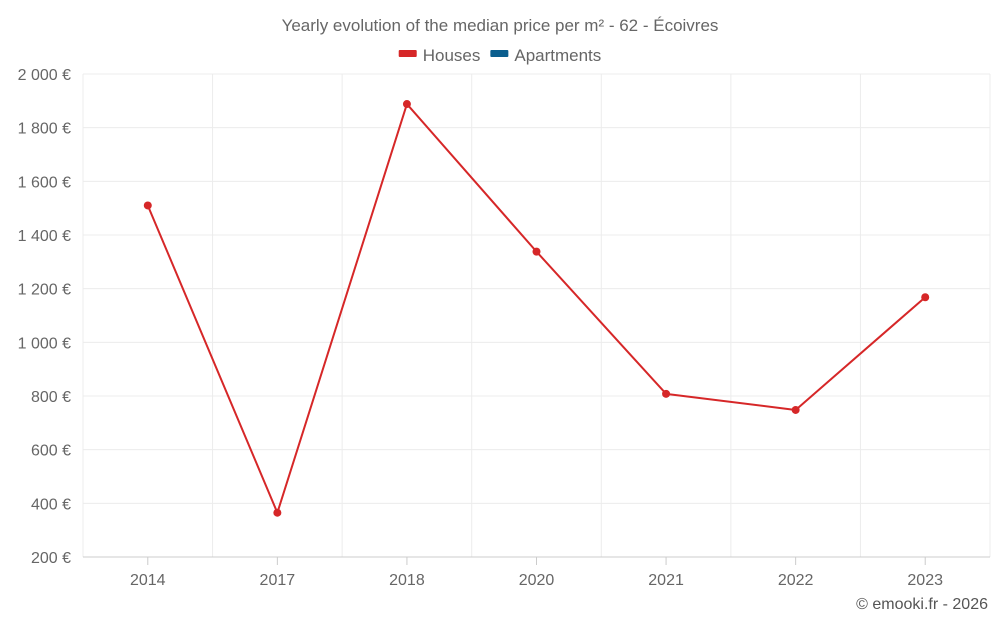 Image resolution: width=1000 pixels, height=625 pixels. What do you see at coordinates (51, 451) in the screenshot?
I see `y-tick-label: 600 €` at bounding box center [51, 451].